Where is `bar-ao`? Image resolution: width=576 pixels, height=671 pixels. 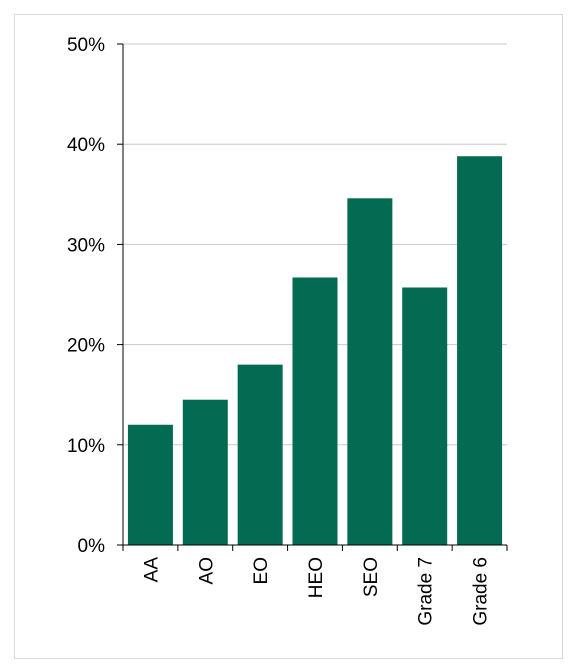
bar-ao is located at coordinates (205, 472).